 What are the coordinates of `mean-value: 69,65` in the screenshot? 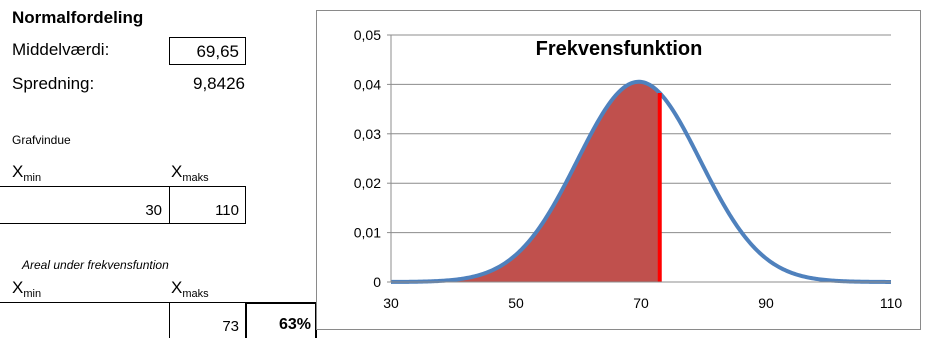 It's located at (217, 52).